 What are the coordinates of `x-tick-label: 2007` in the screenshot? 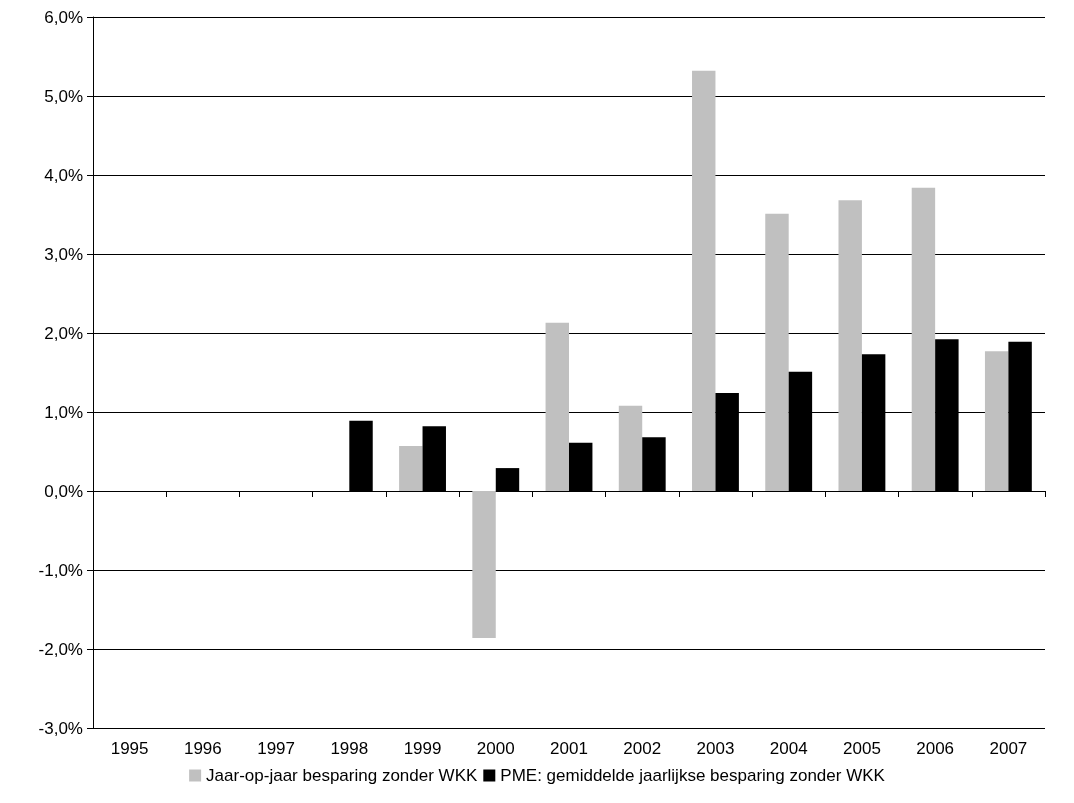 It's located at (1008, 748).